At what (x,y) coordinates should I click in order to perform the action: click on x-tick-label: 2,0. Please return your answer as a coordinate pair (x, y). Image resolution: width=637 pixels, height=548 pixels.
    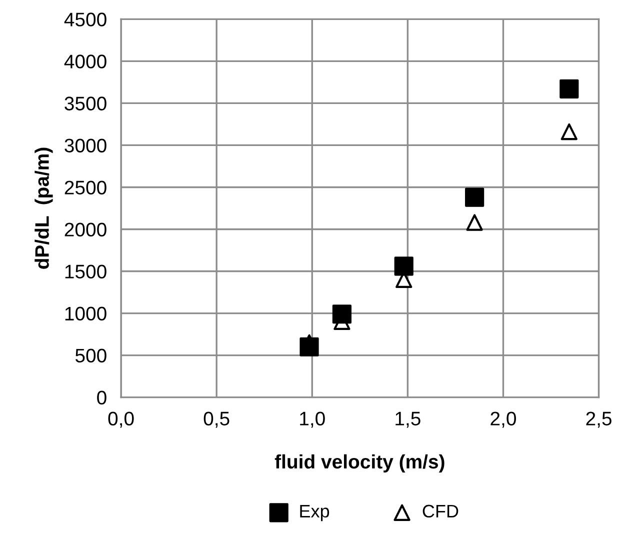
    Looking at the image, I should click on (503, 420).